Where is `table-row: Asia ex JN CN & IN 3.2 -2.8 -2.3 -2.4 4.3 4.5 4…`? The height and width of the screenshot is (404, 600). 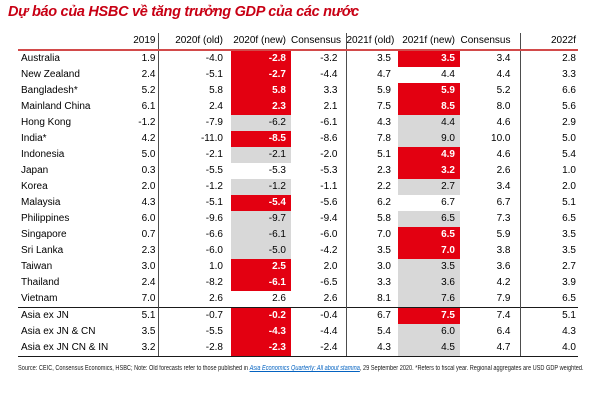 table-row: Asia ex JN CN & IN 3.2 -2.8 -2.3 -2.4 4.3 4.5 4… is located at coordinates (298, 348).